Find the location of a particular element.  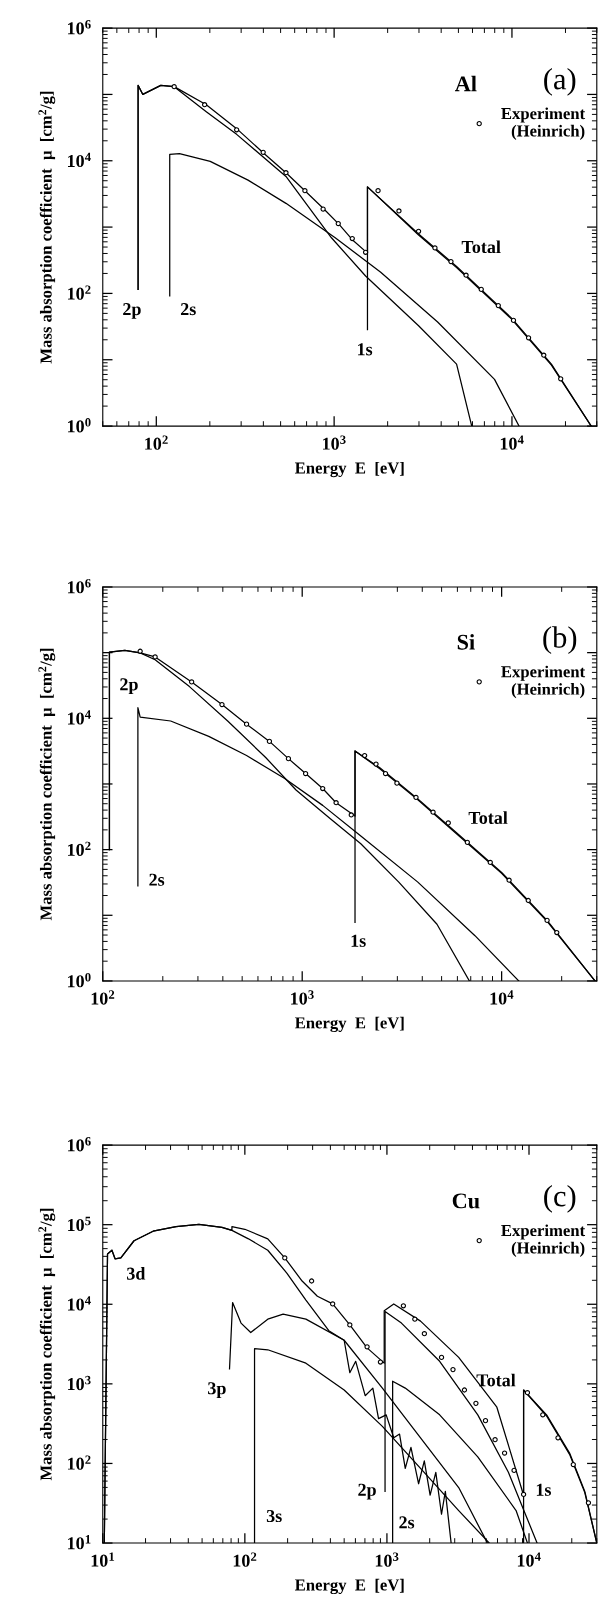

text: Cu is located at coordinates (466, 1201).